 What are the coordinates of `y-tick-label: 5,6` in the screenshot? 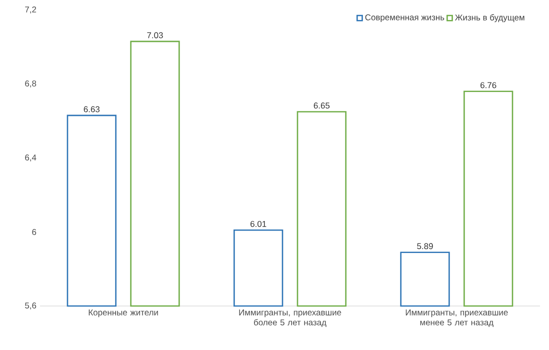 It's located at (30, 306).